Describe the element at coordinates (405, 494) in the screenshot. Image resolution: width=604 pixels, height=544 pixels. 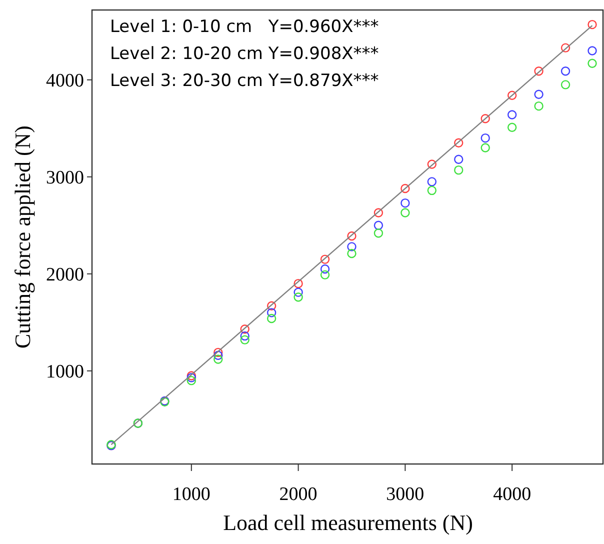
I see `x-tick-label: 3000` at that location.